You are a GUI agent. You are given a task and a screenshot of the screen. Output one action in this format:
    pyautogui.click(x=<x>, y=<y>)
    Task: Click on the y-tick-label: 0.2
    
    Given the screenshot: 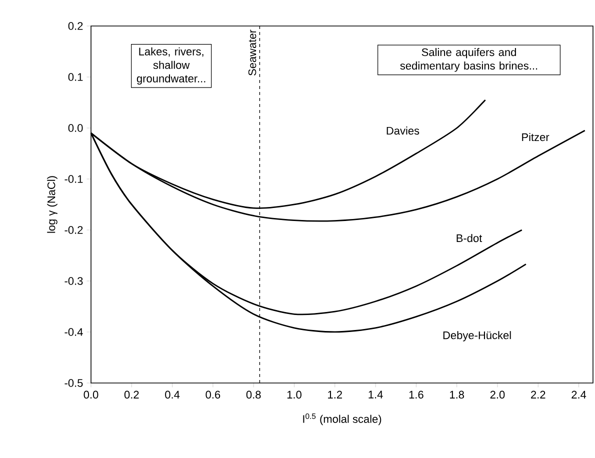 What is the action you would take?
    pyautogui.click(x=75, y=26)
    